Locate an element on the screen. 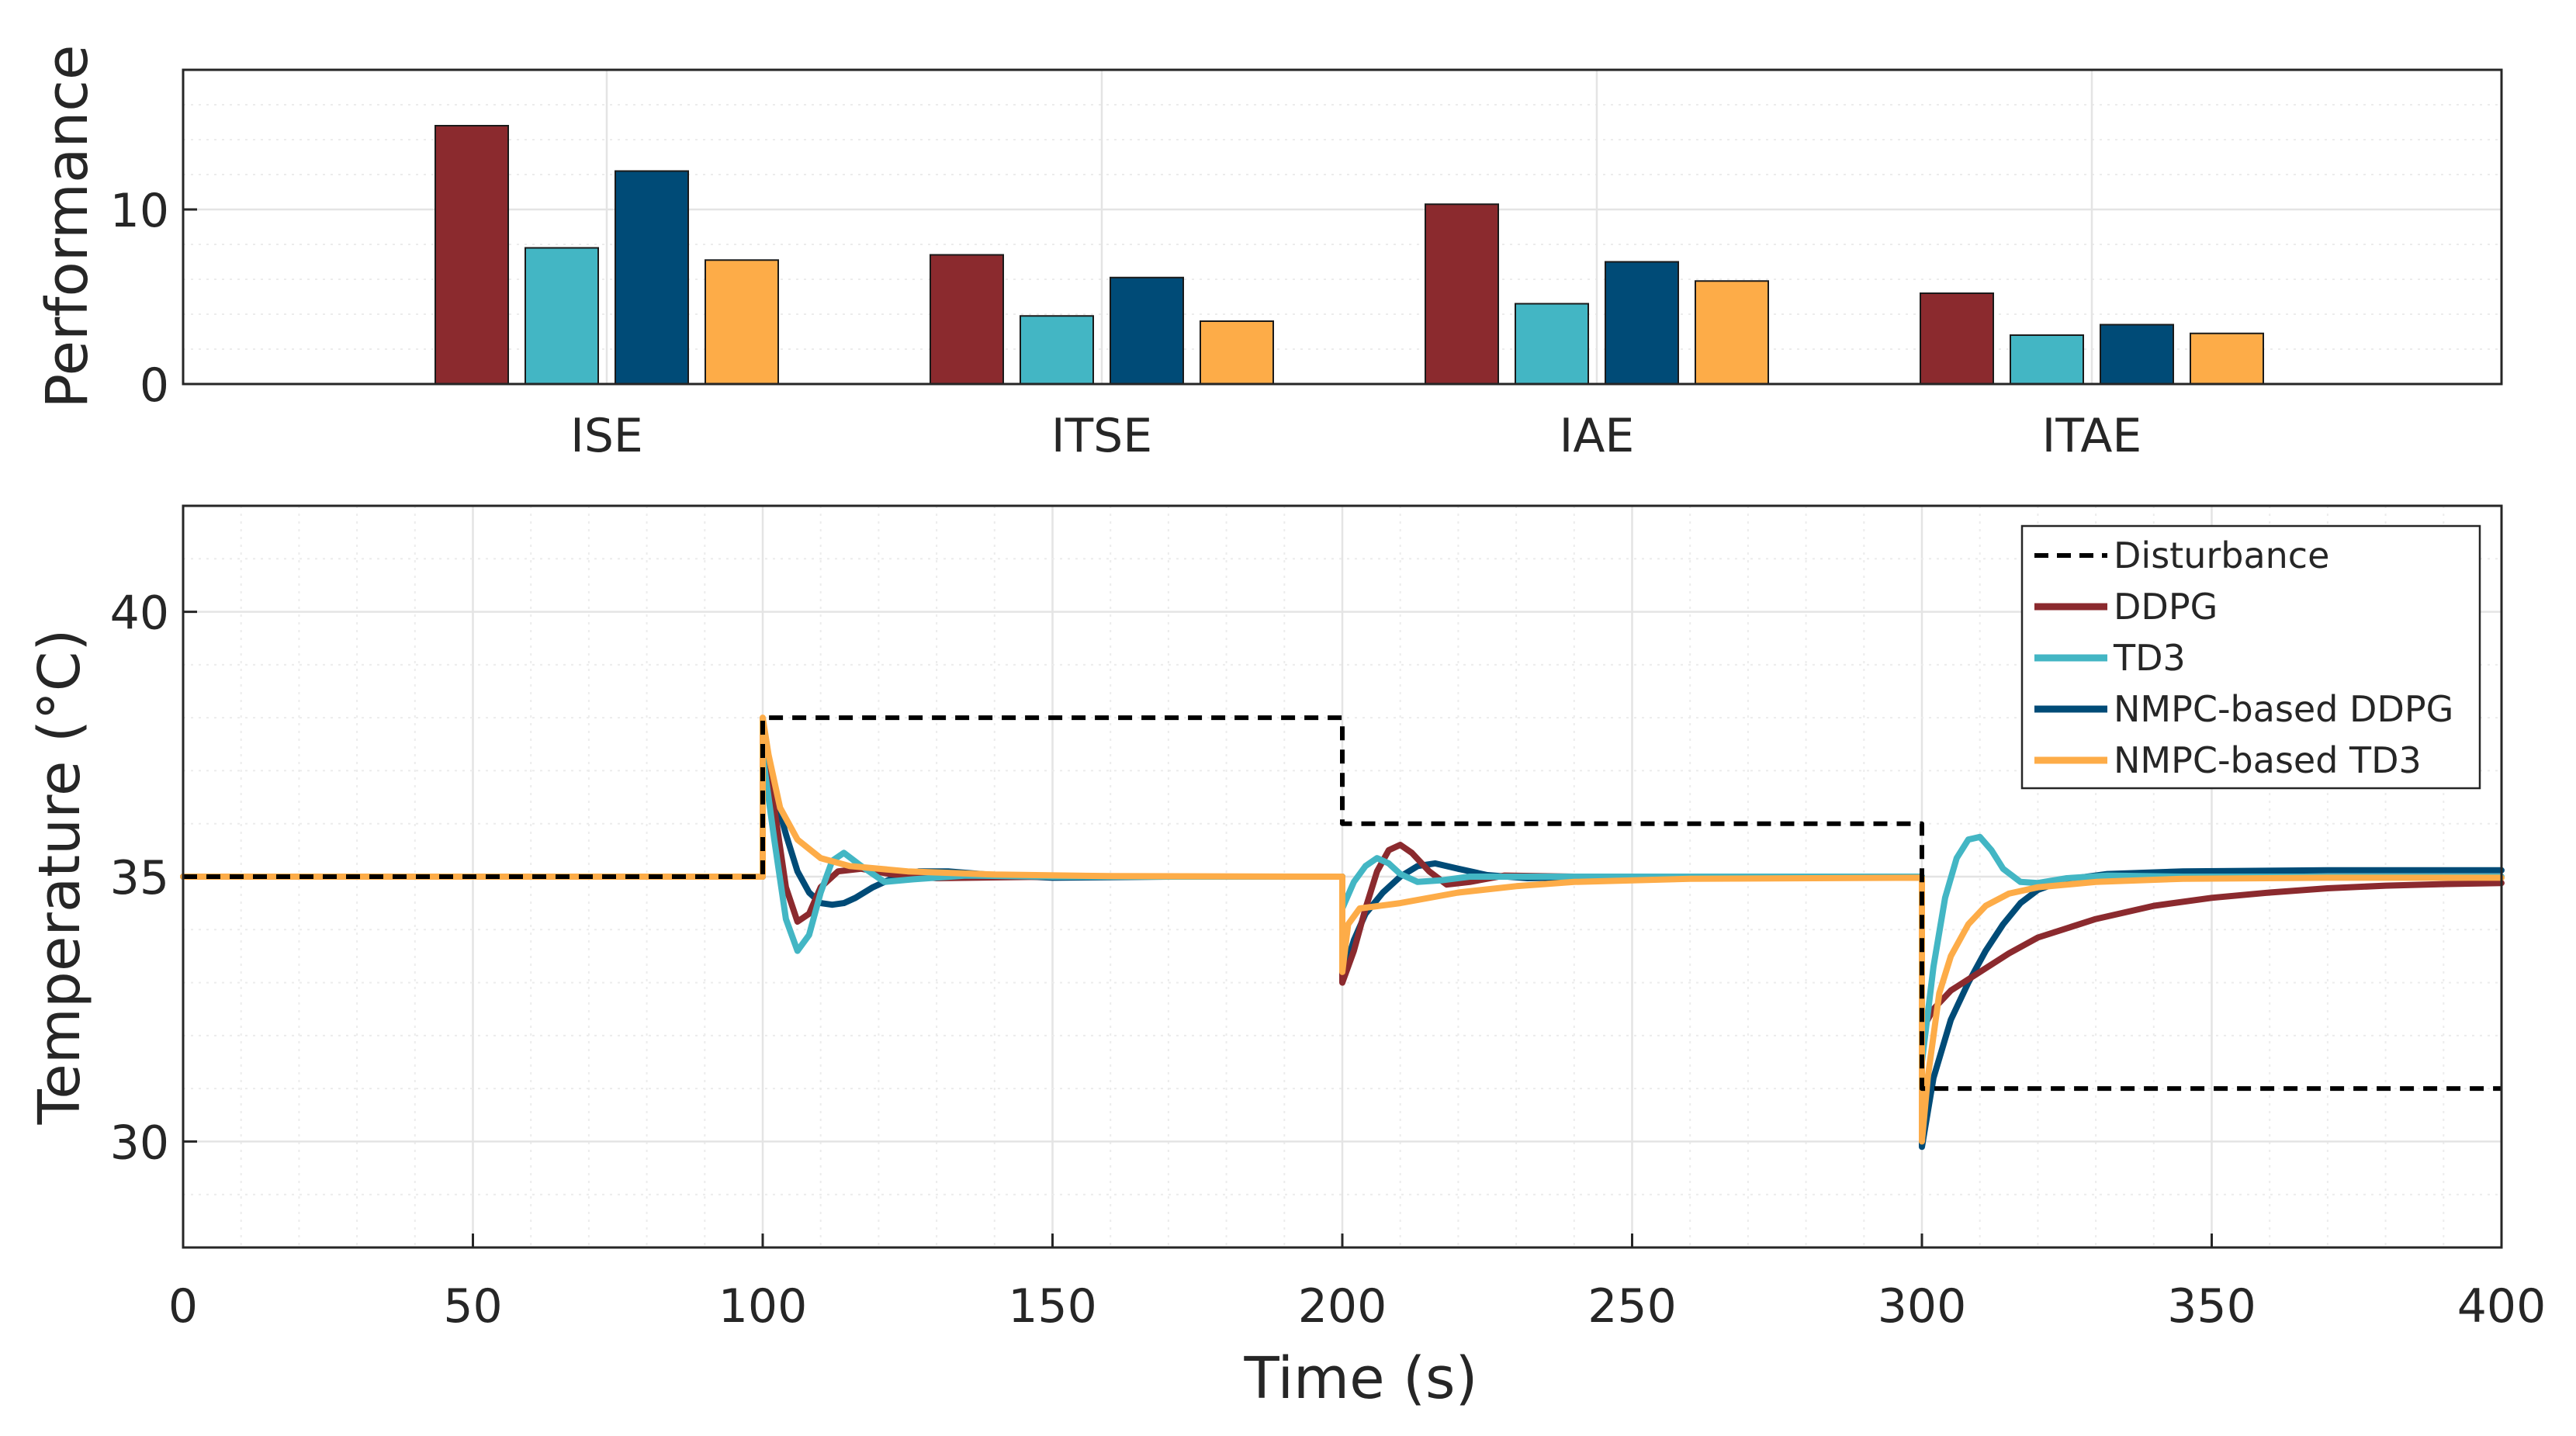 This screenshot has height=1436, width=2576. bar-ise-ddpg is located at coordinates (472, 255).